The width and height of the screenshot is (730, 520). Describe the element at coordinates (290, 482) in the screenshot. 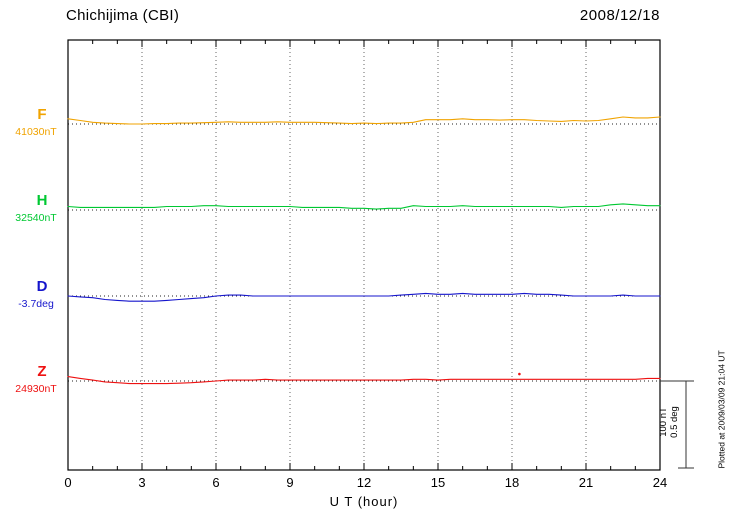

I see `x-tick-9: 9` at that location.